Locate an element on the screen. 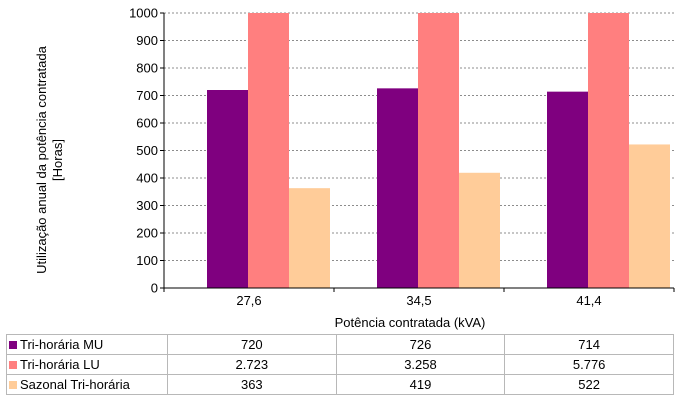 The height and width of the screenshot is (400, 675). y-axis-title-line2: [Horas] is located at coordinates (57, 160).